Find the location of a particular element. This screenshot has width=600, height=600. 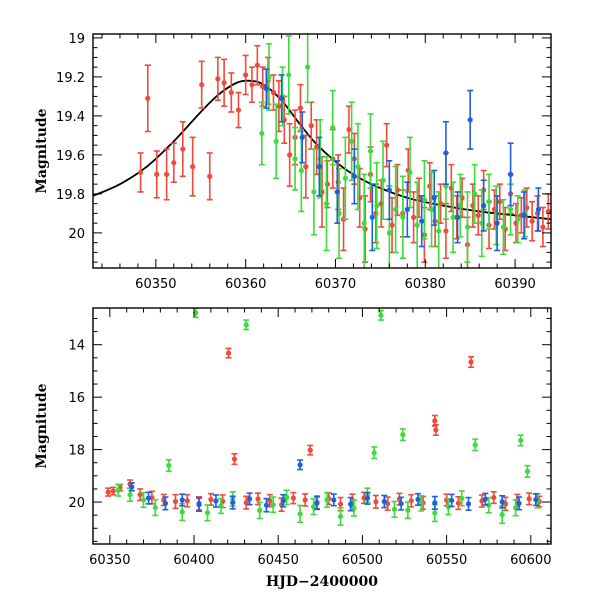

x-tick-label: 60370 is located at coordinates (335, 284).